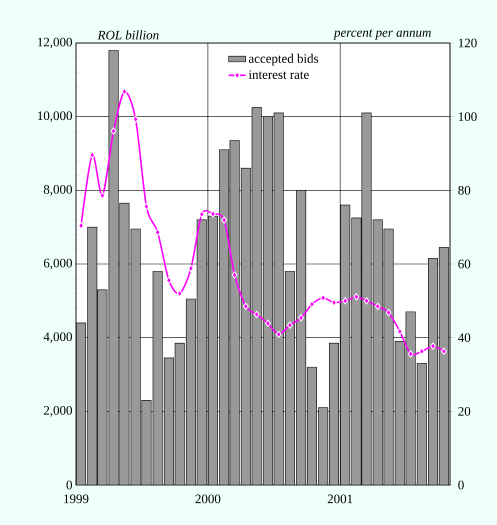  I want to click on y2-tick-label: 0, so click(461, 485).